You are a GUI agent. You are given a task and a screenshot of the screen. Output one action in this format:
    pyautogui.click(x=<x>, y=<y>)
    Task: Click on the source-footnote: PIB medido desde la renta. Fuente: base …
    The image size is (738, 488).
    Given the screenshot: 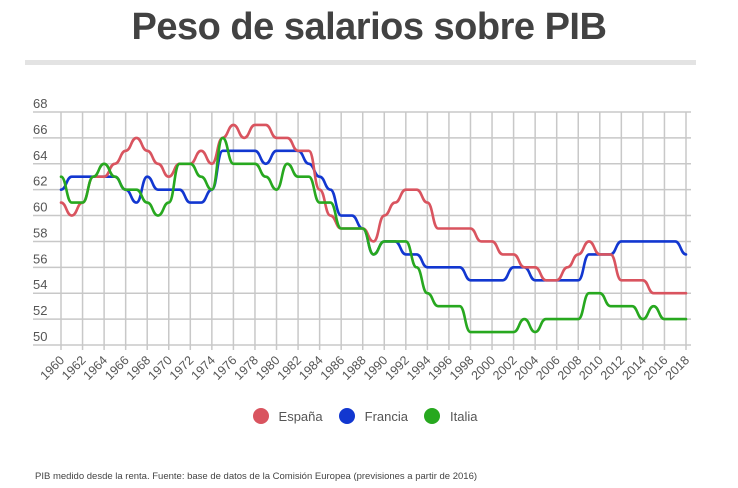 What is the action you would take?
    pyautogui.click(x=256, y=476)
    